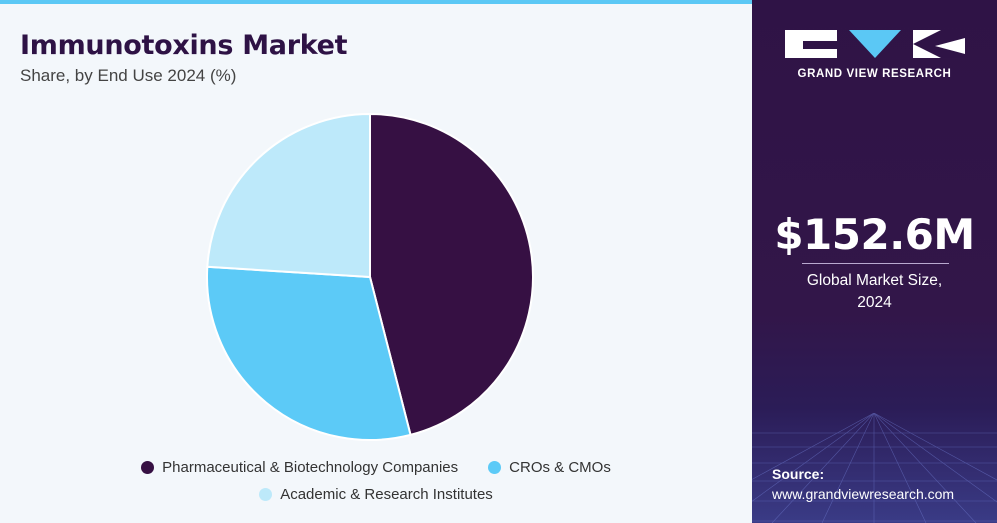  Describe the element at coordinates (874, 74) in the screenshot. I see `brand-name: GRAND VIEW RESEARCH` at that location.